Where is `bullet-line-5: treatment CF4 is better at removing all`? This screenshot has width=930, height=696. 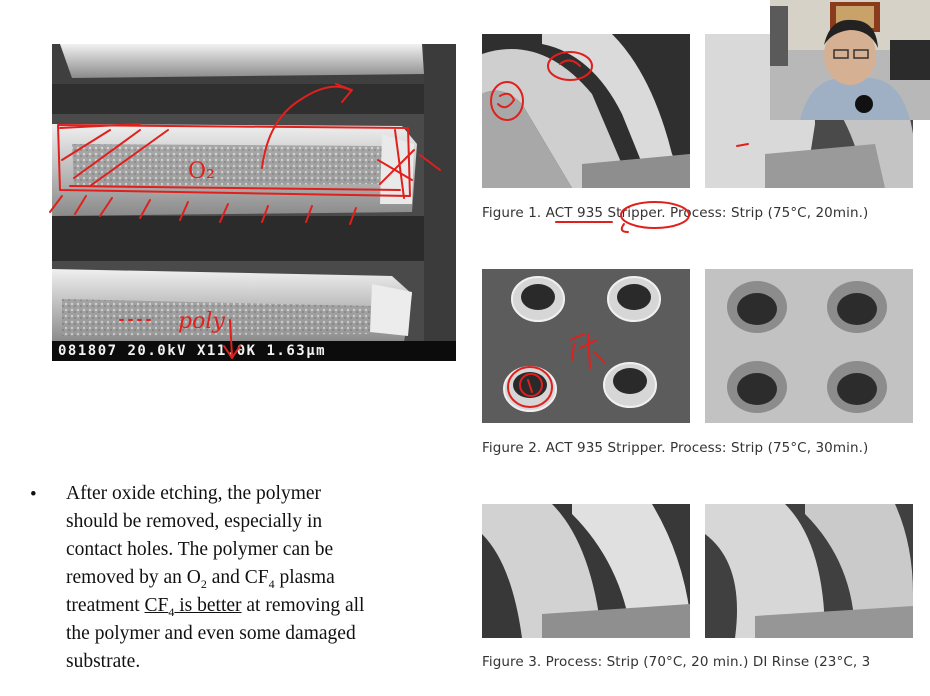 bullet-line-5: treatment CF4 is better at removing all is located at coordinates (215, 607).